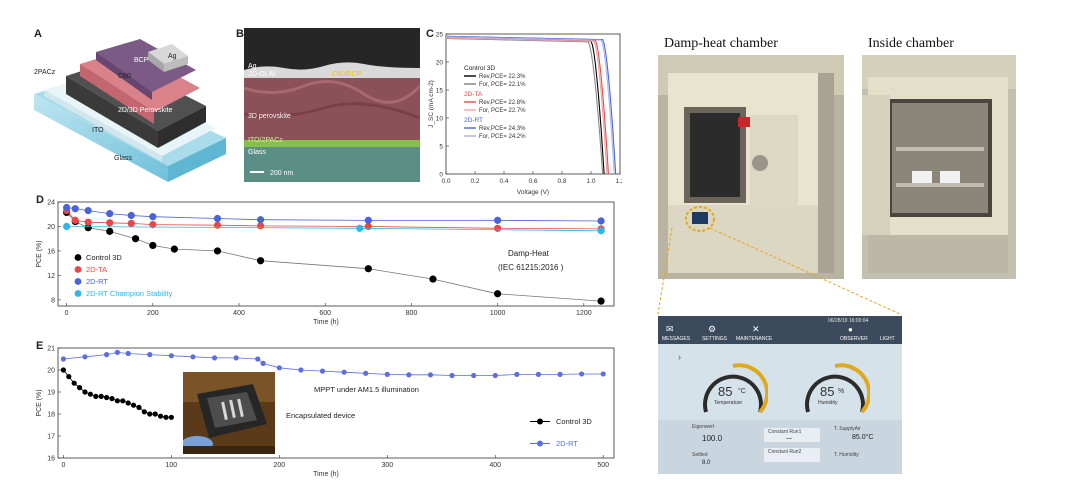  Describe the element at coordinates (712, 329) in the screenshot. I see `gear-icon: ⚙` at that location.